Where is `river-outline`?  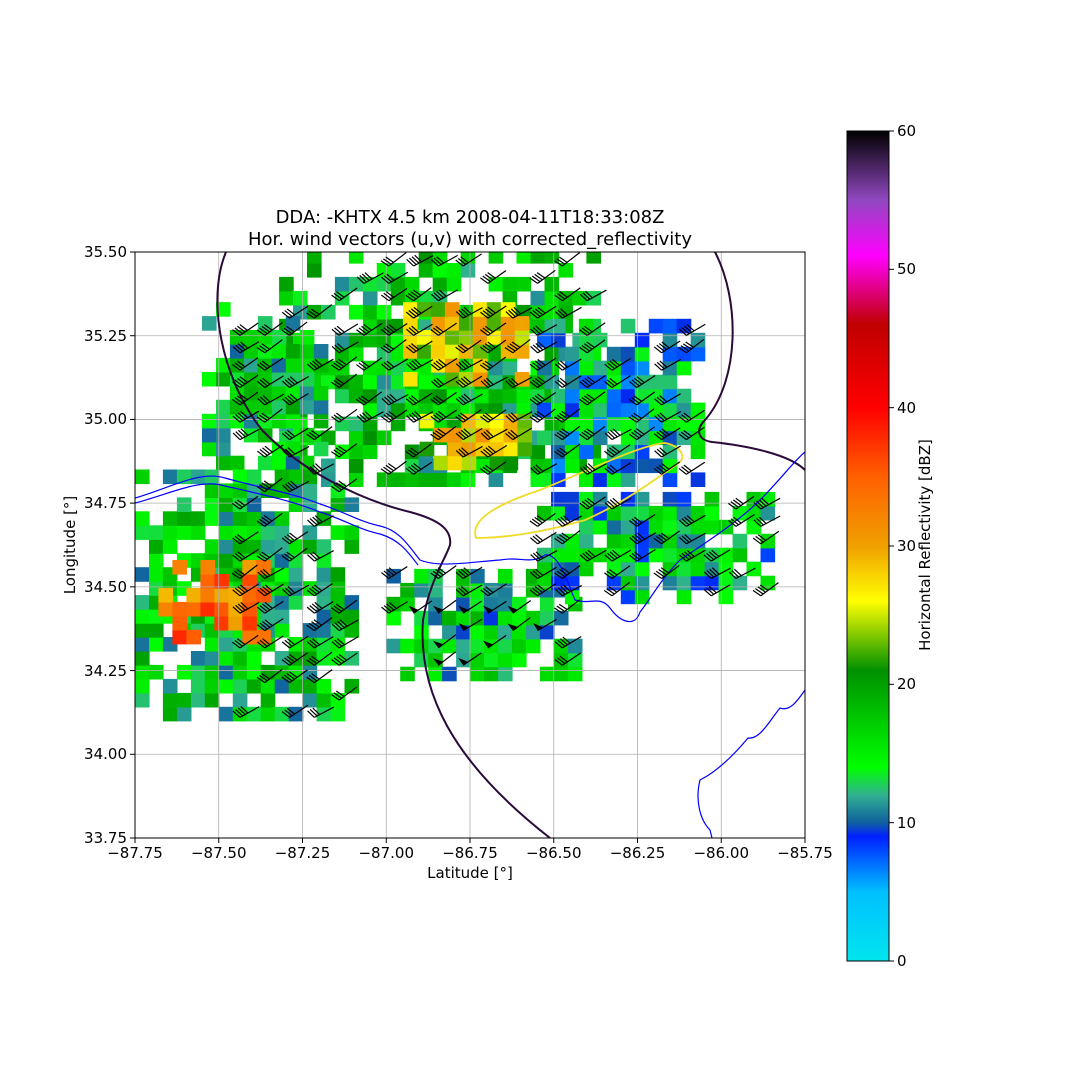
river-outline is located at coordinates (470, 537).